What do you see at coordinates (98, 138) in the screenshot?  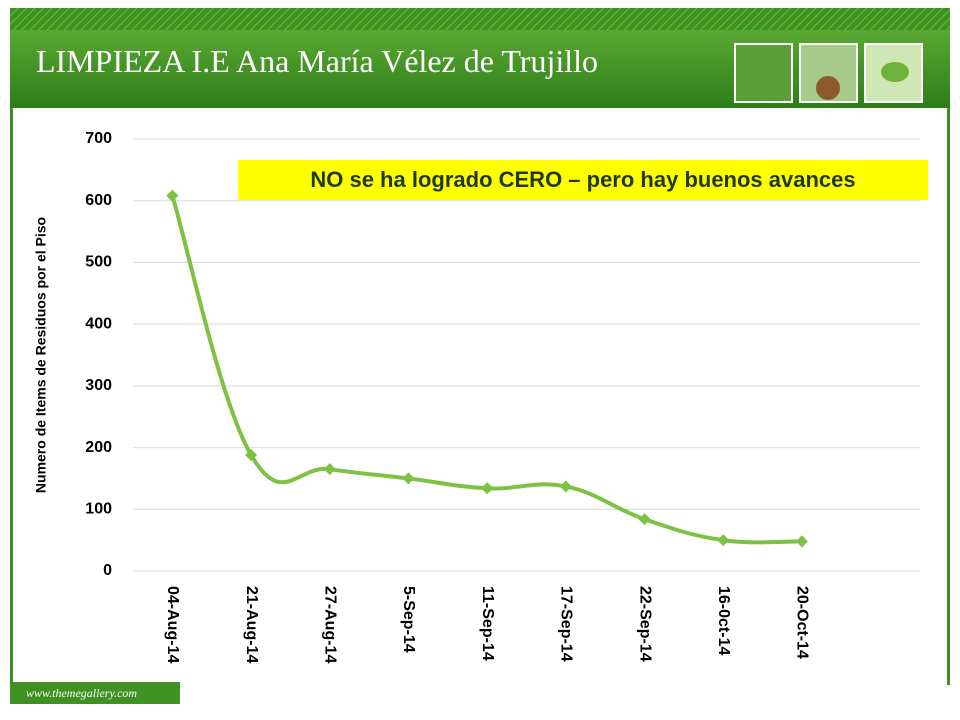 I see `y-tick-label: 700` at bounding box center [98, 138].